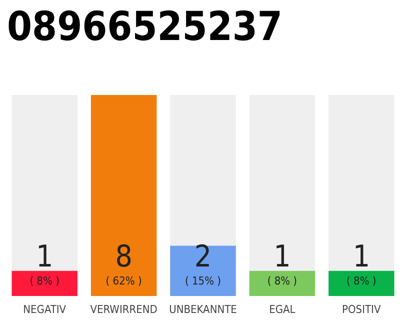  I want to click on x-tick-label: NEGATIV, so click(44, 309).